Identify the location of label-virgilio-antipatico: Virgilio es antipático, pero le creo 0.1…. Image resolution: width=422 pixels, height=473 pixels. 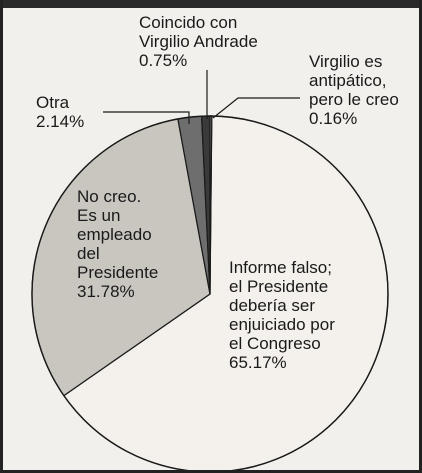
(354, 90).